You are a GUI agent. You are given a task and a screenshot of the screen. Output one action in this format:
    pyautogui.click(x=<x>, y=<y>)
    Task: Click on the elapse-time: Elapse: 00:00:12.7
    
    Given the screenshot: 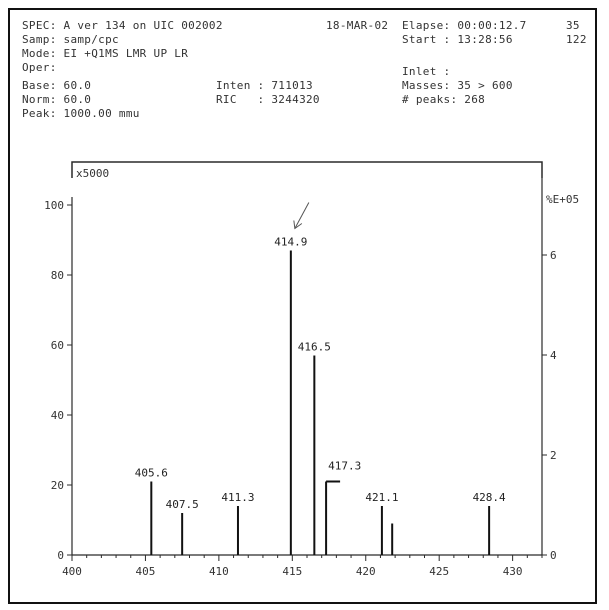 What is the action you would take?
    pyautogui.click(x=464, y=25)
    